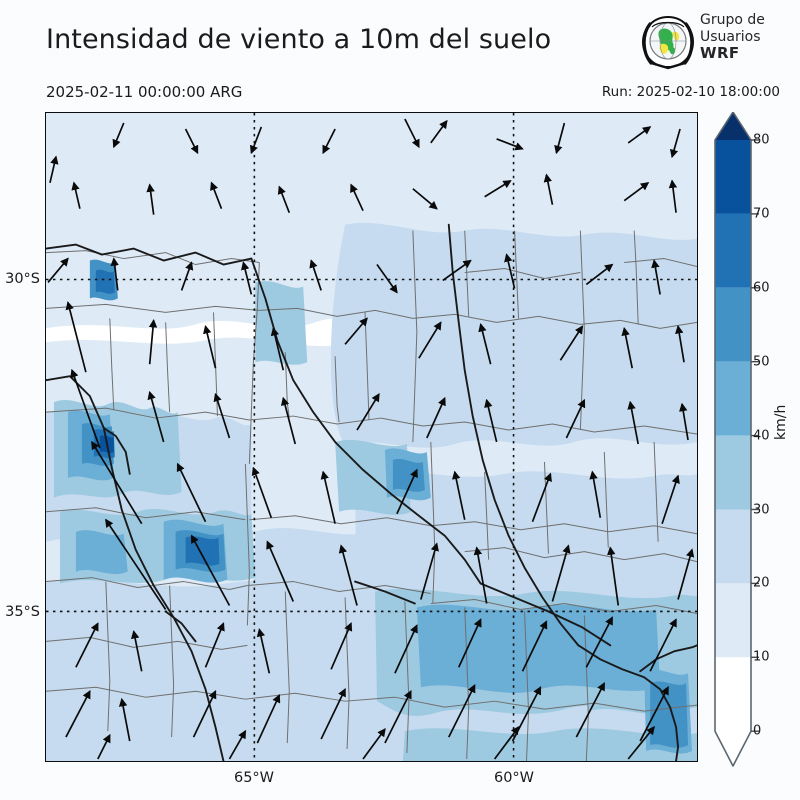 The image size is (800, 800). Describe the element at coordinates (761, 288) in the screenshot. I see `colorbar-tick-60: 60` at that location.